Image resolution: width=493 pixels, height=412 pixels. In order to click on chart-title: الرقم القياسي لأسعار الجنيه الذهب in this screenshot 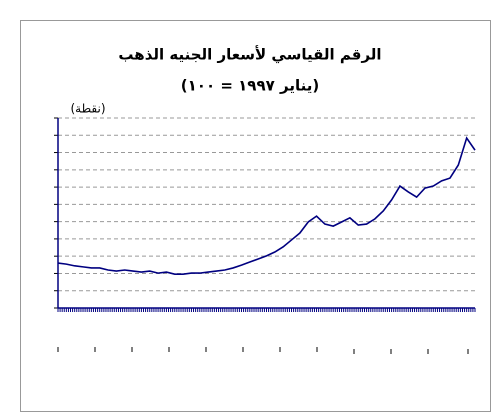, I will do `click(249, 55)`.